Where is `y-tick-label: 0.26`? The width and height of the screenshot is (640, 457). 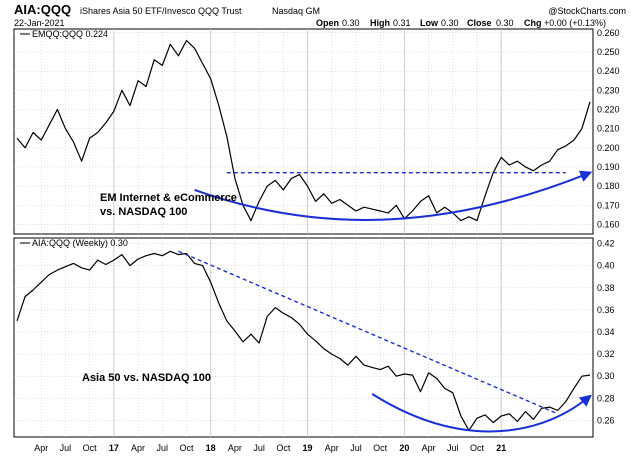
y-tick-label: 0.26 is located at coordinates (606, 420).